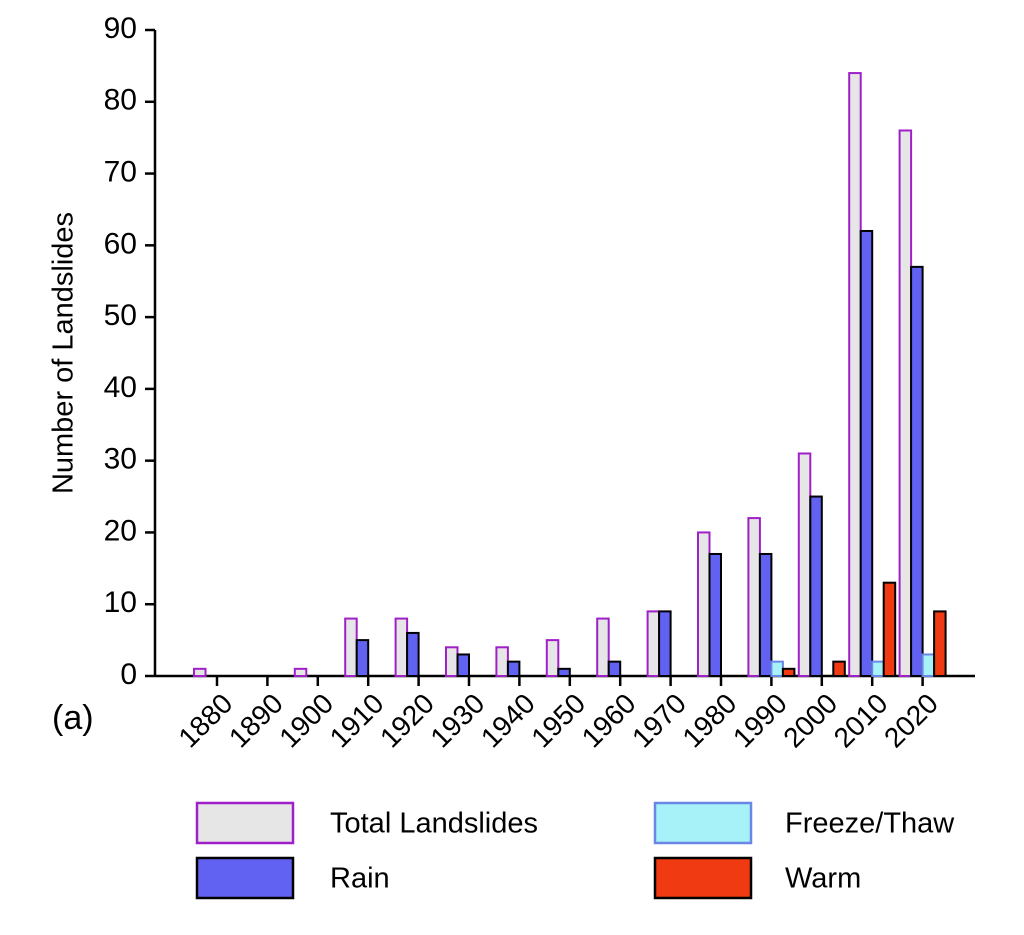 The height and width of the screenshot is (935, 1024). Describe the element at coordinates (120, 459) in the screenshot. I see `y-tick-label: 30` at that location.